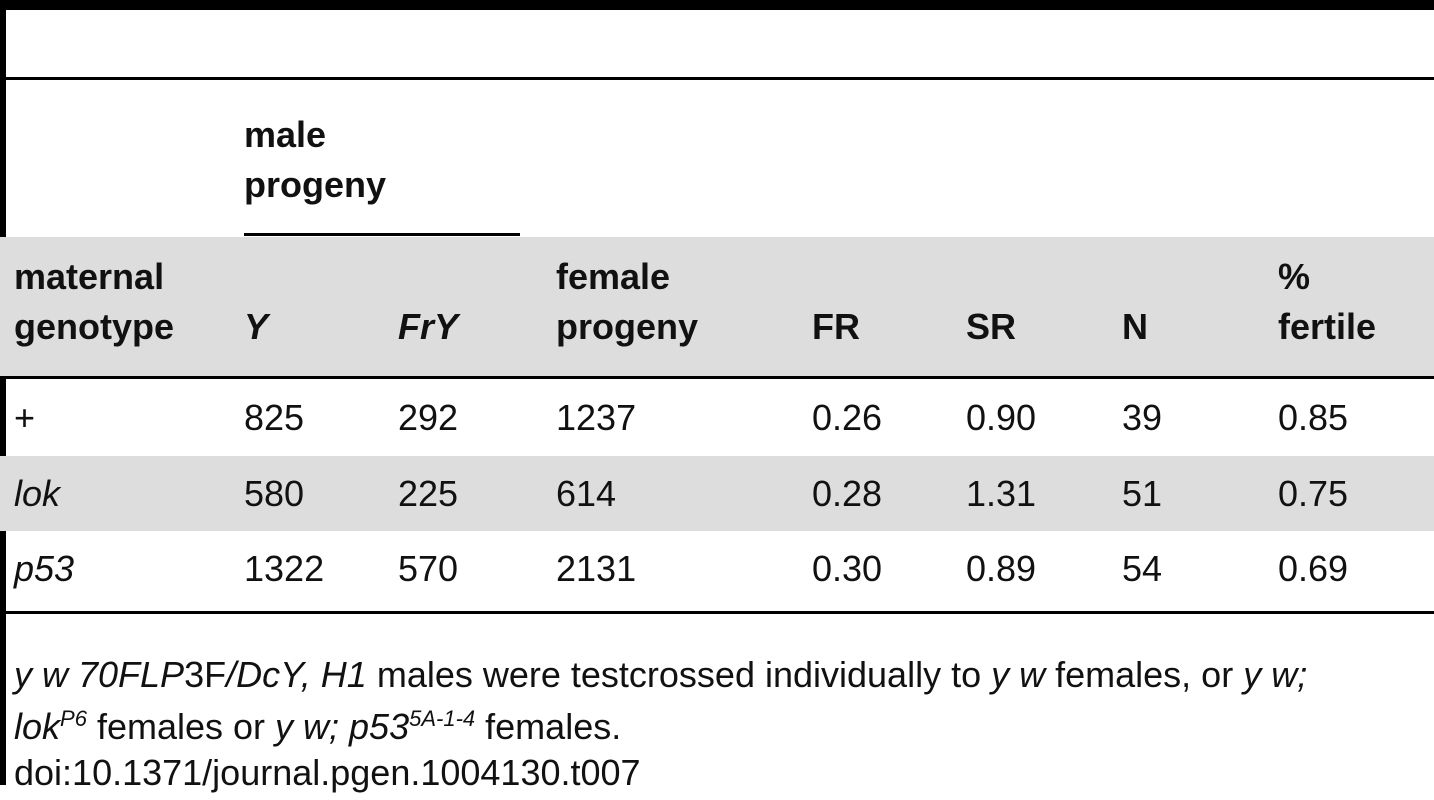  I want to click on table-rule-bottom, so click(717, 612).